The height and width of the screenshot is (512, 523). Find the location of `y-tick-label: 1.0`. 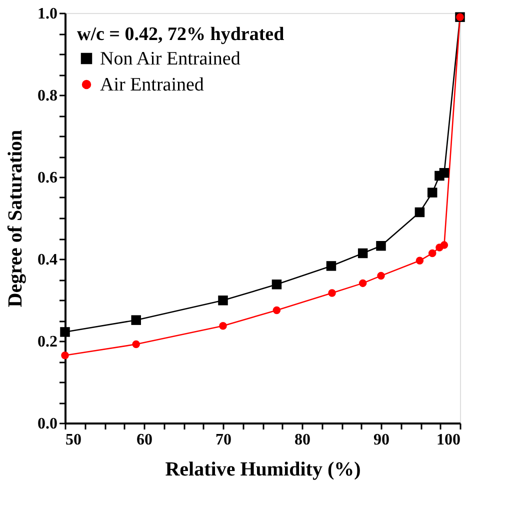

y-tick-label: 1.0 is located at coordinates (48, 14).